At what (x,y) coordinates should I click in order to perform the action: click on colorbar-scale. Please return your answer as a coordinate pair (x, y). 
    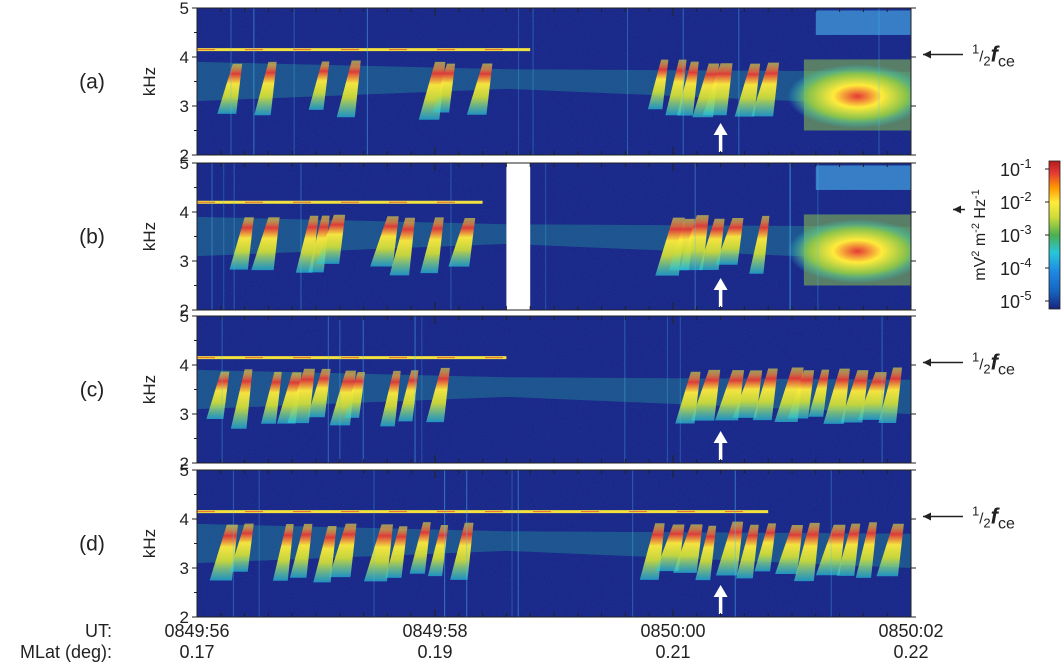
    Looking at the image, I should click on (1054, 235).